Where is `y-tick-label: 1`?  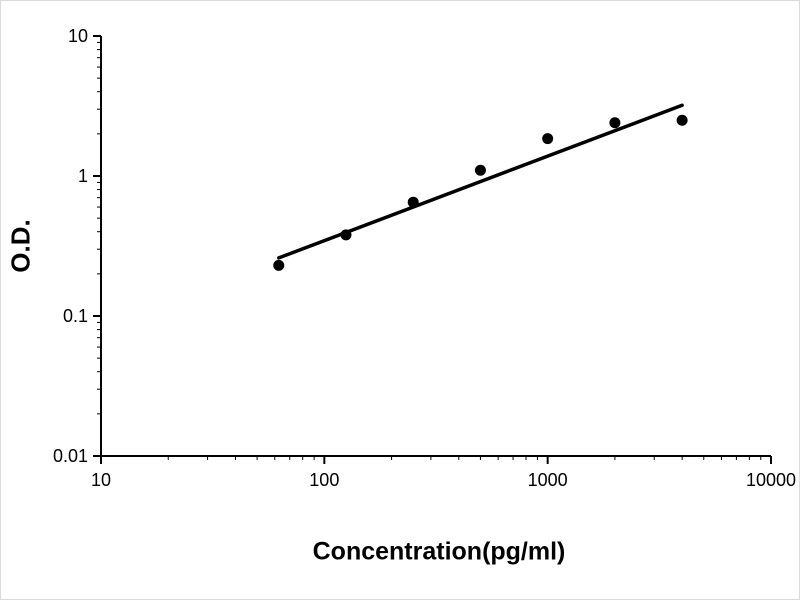
y-tick-label: 1 is located at coordinates (83, 176).